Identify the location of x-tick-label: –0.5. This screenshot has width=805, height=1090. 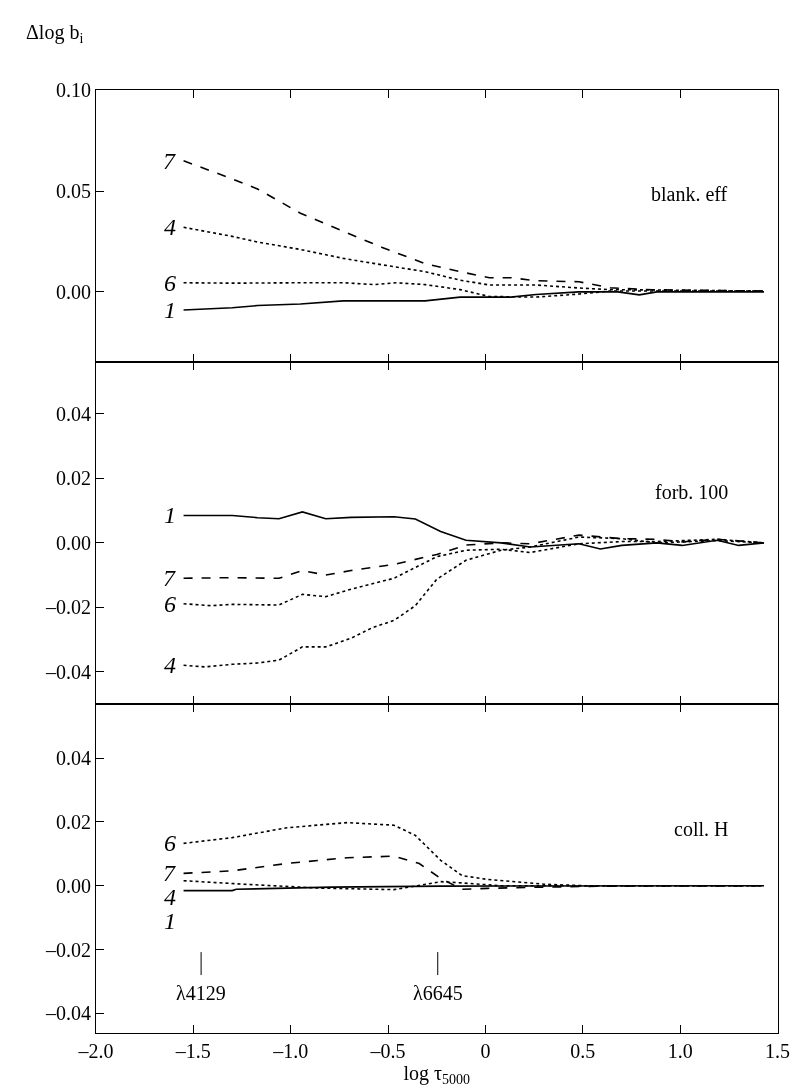
(387, 1050).